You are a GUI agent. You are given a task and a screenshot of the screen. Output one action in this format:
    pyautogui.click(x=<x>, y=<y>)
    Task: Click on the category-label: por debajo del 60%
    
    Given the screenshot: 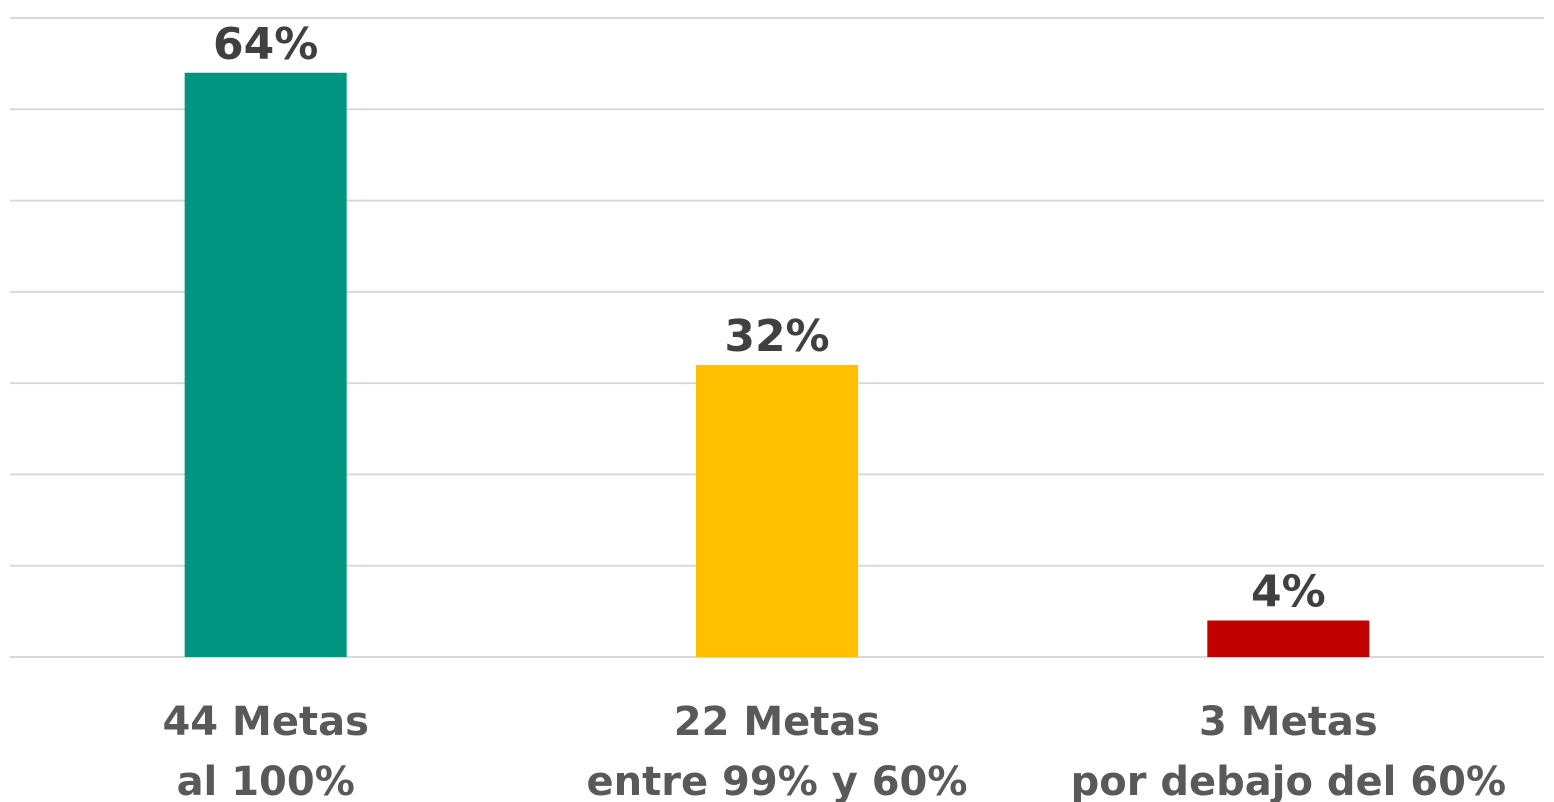 What is the action you would take?
    pyautogui.click(x=1288, y=780)
    